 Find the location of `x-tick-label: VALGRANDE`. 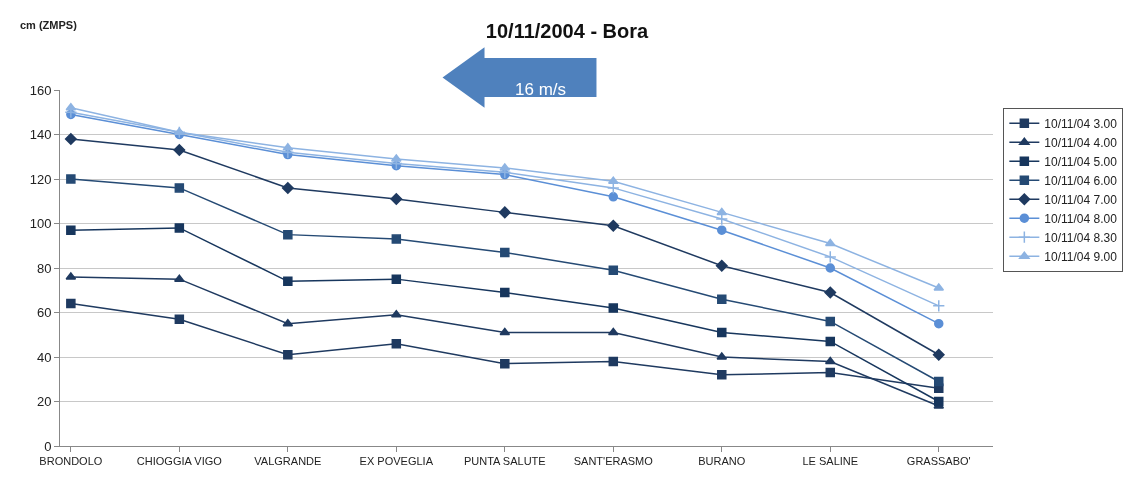

x-tick-label: VALGRANDE is located at coordinates (288, 461).